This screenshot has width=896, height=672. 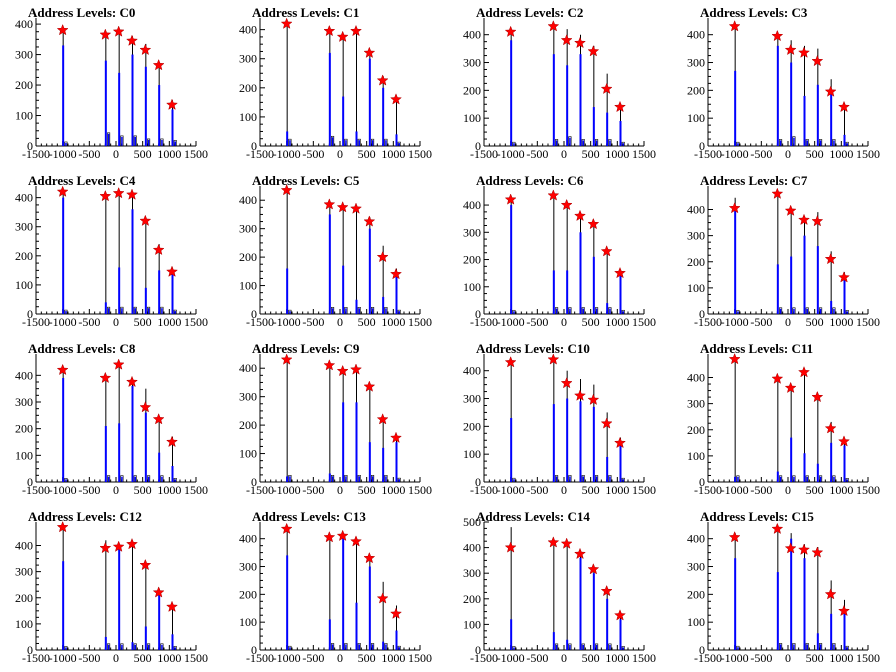 I want to click on panel-title: Address Levels: C4, so click(x=82, y=180).